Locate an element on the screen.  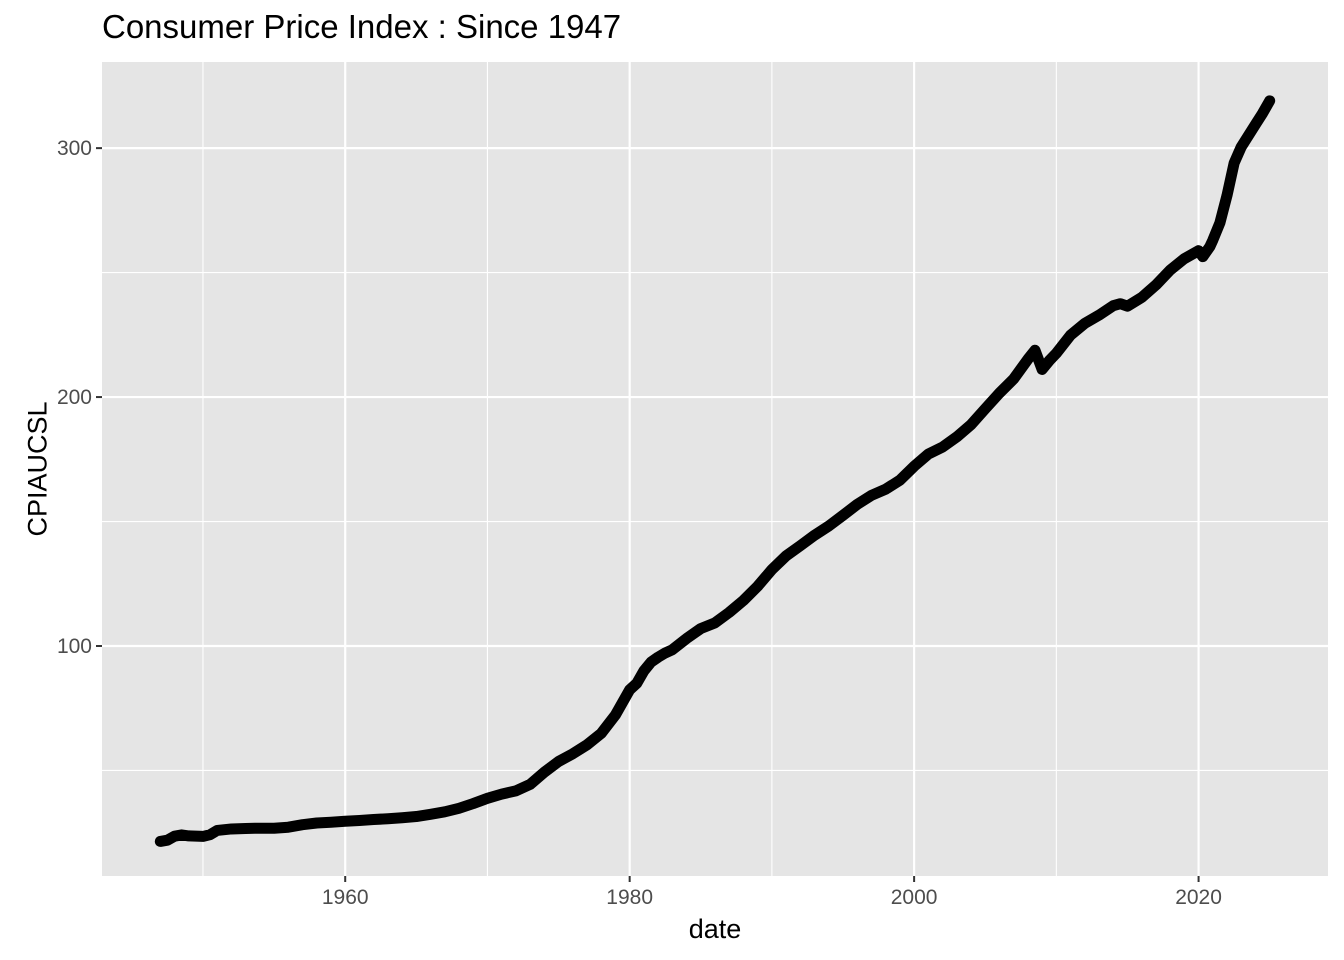
y-tick-label: 300 is located at coordinates (74, 148).